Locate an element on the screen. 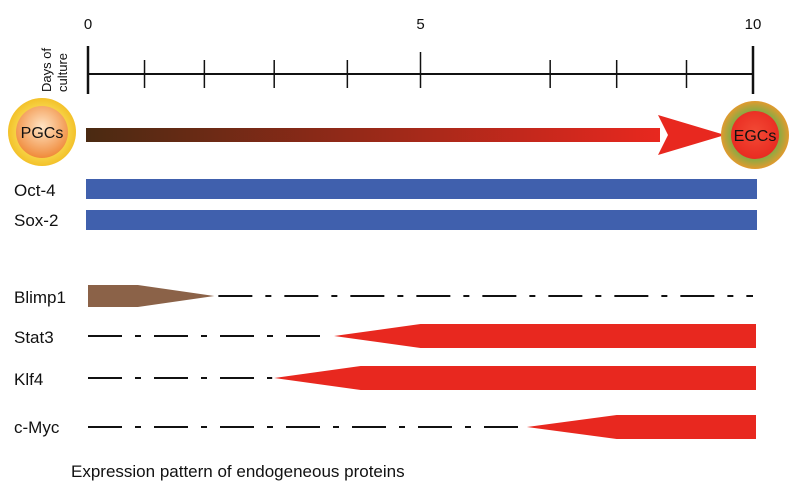 This screenshot has width=798, height=497. axis-ticks is located at coordinates (420, 70).